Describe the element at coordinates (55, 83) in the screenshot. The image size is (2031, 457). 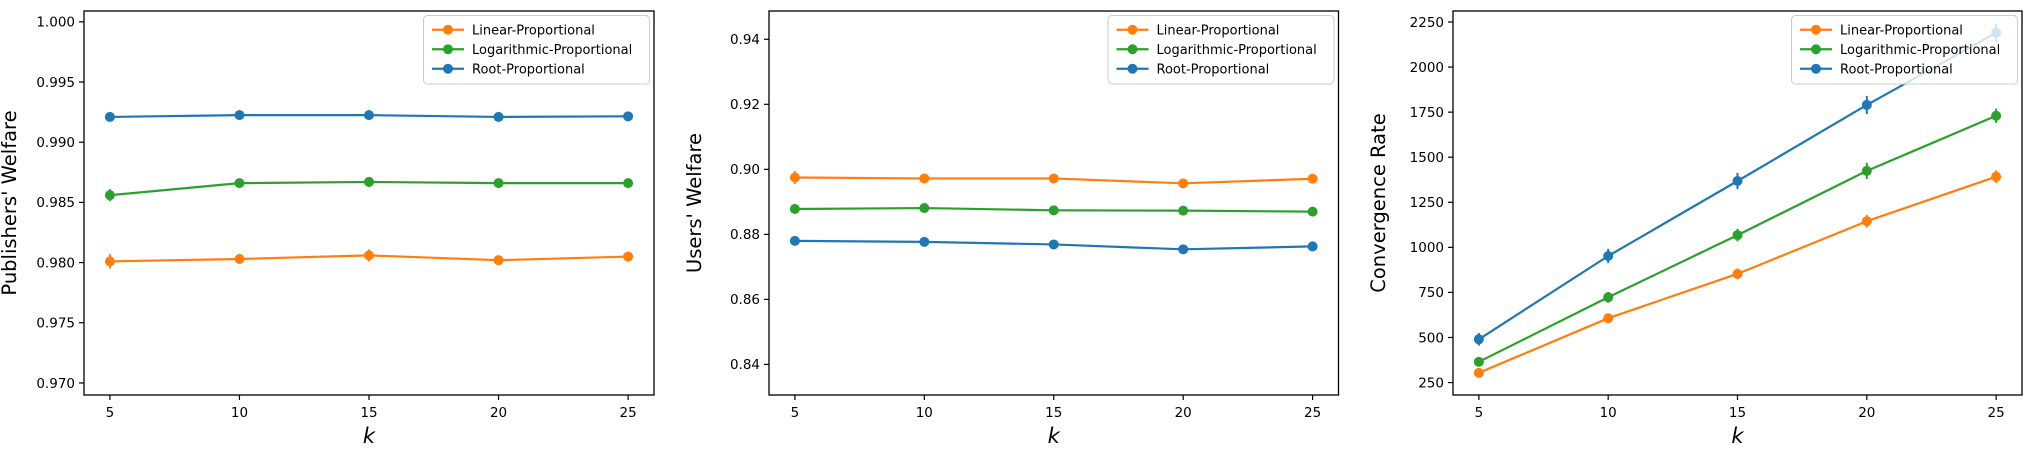
I see `y-tick-label: 0.995` at that location.